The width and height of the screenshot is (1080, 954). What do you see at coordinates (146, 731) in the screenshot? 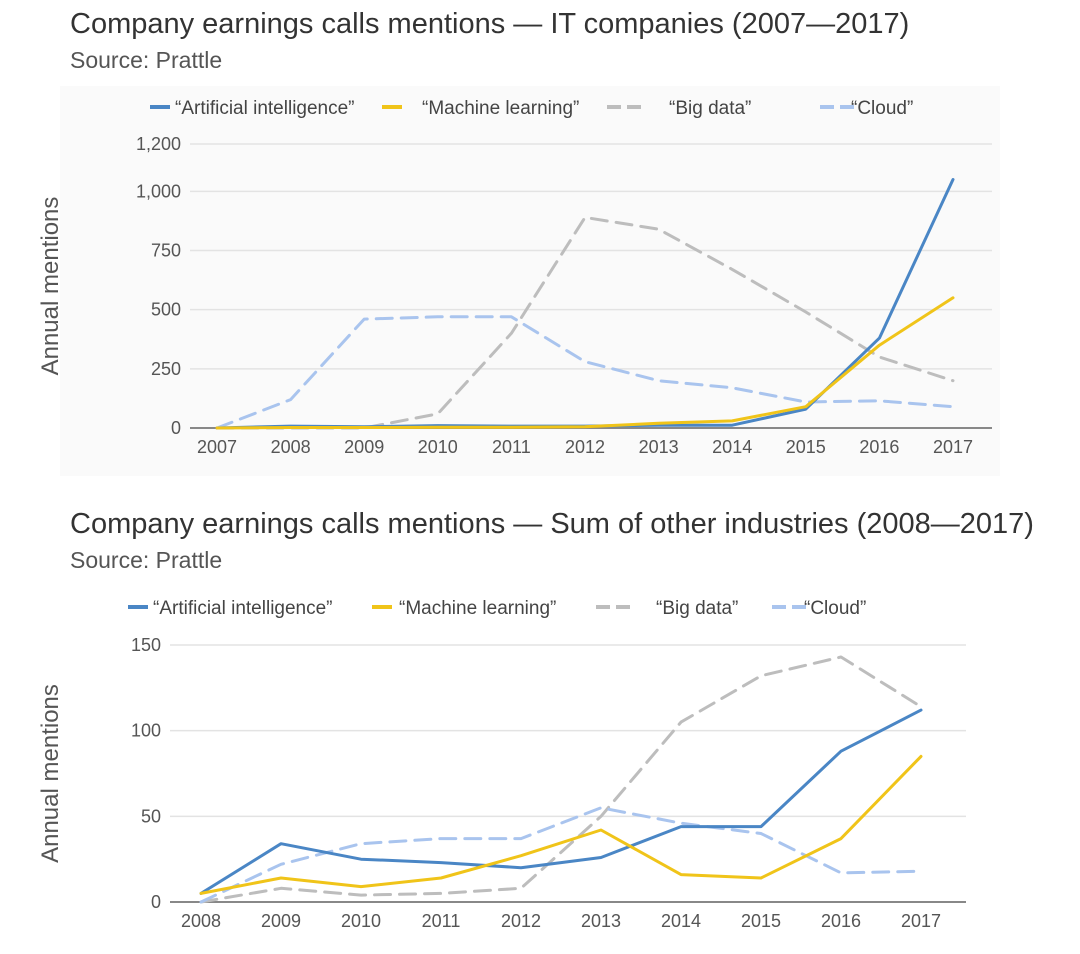
I see `y-tick-label: 100` at bounding box center [146, 731].